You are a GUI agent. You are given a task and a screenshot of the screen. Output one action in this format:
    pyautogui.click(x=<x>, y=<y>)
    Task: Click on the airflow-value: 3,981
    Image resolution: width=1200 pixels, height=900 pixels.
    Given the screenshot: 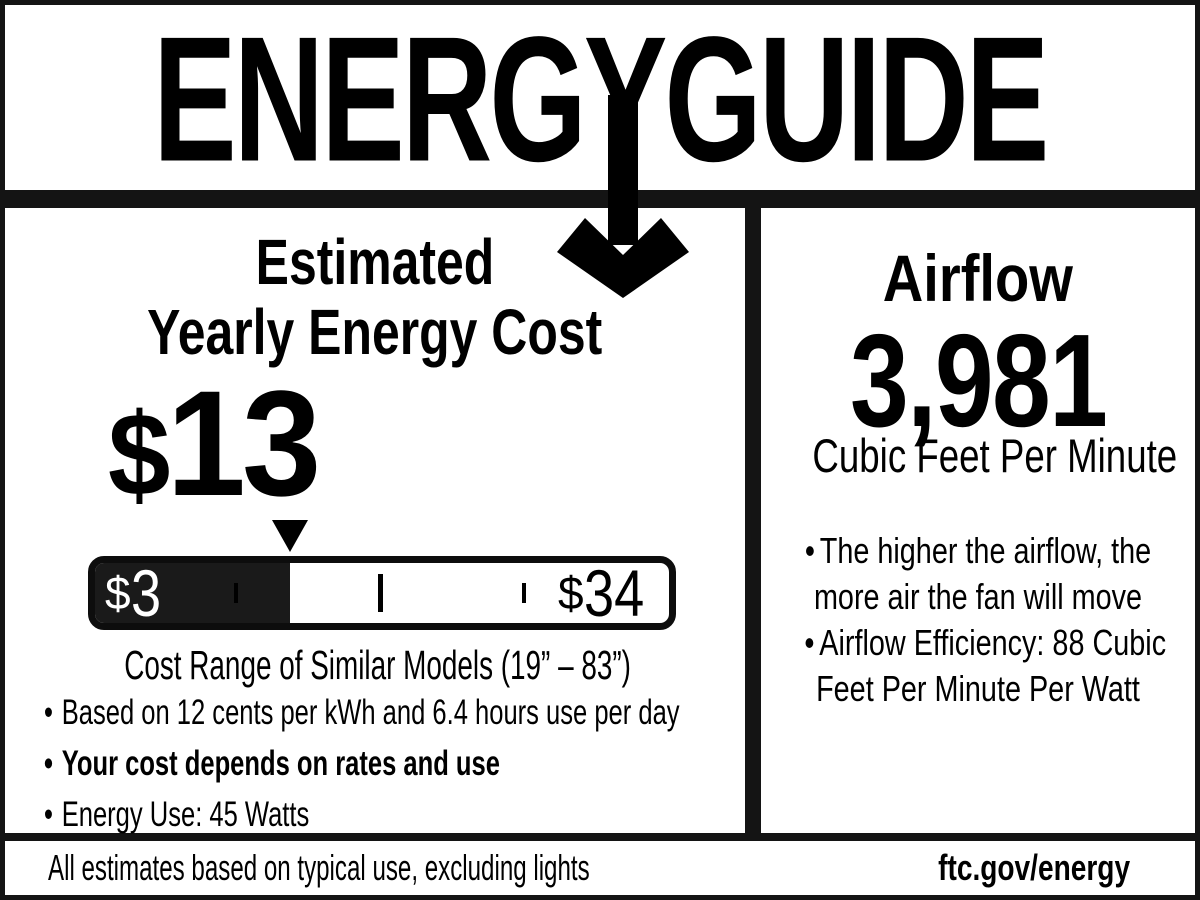 What is the action you would take?
    pyautogui.click(x=978, y=380)
    